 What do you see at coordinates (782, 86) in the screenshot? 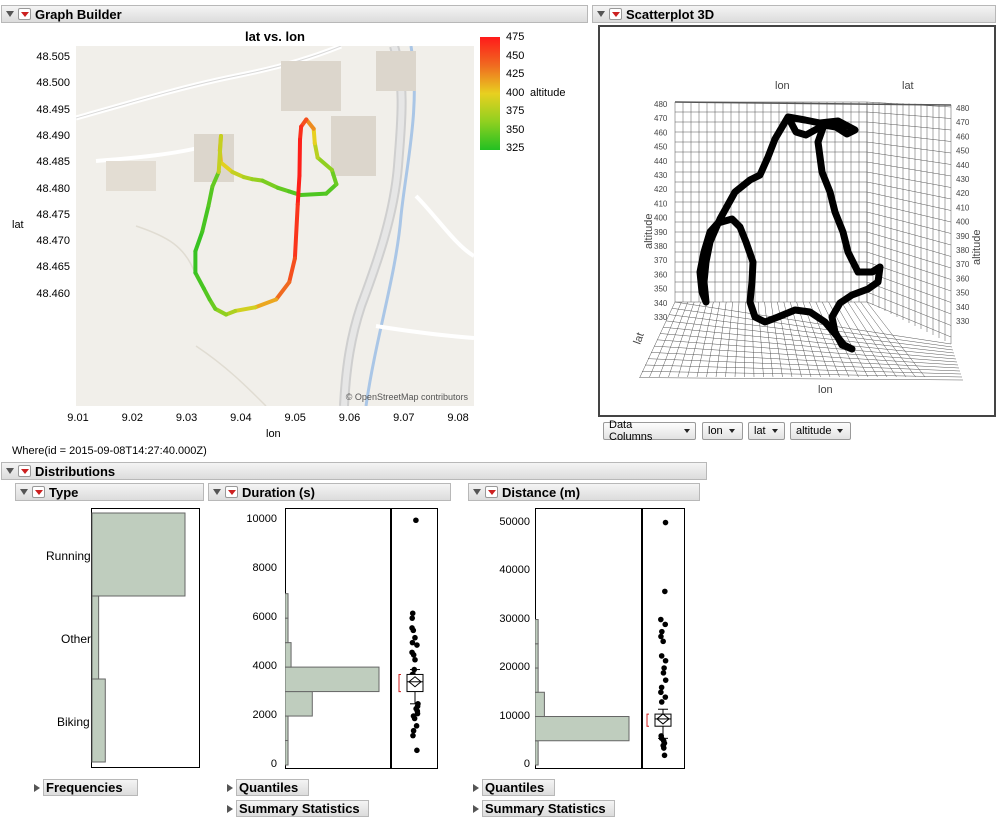
I see `axis-label-lon-top: lon` at bounding box center [782, 86].